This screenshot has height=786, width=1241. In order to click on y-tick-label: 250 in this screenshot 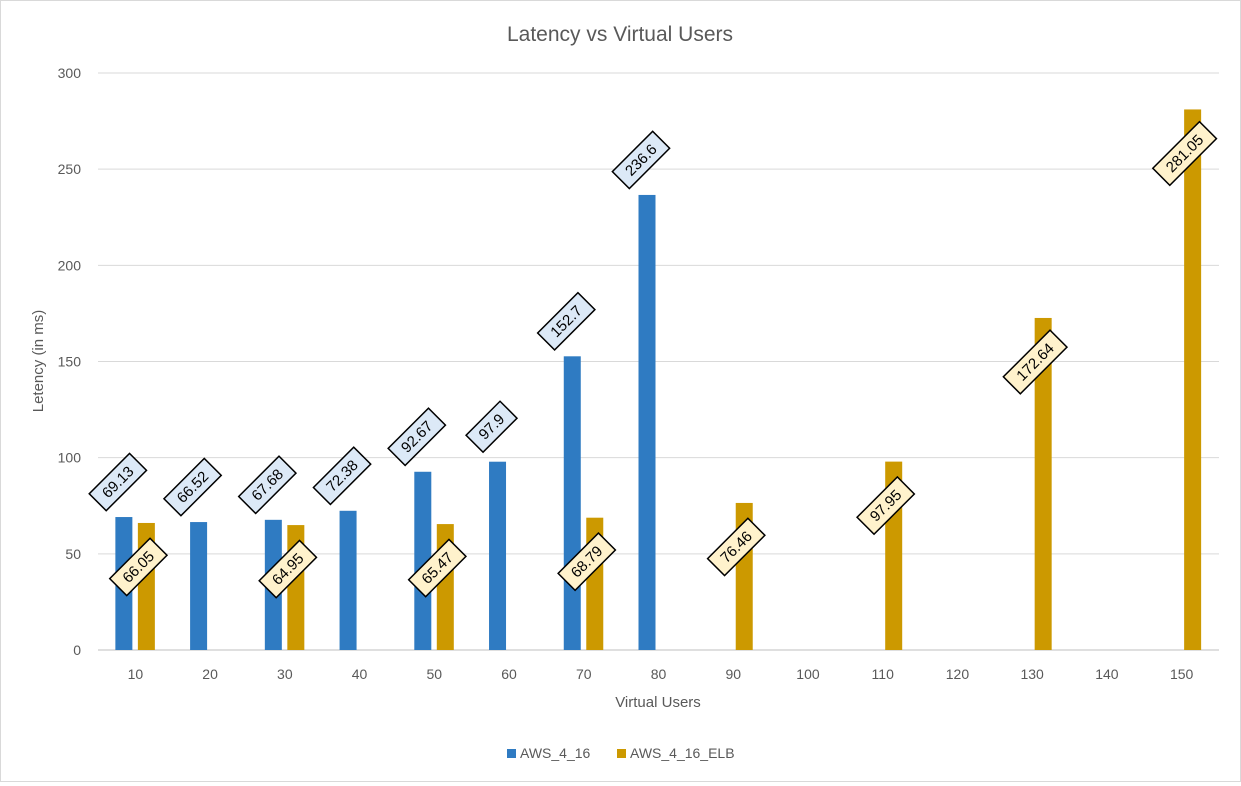, I will do `click(70, 169)`.